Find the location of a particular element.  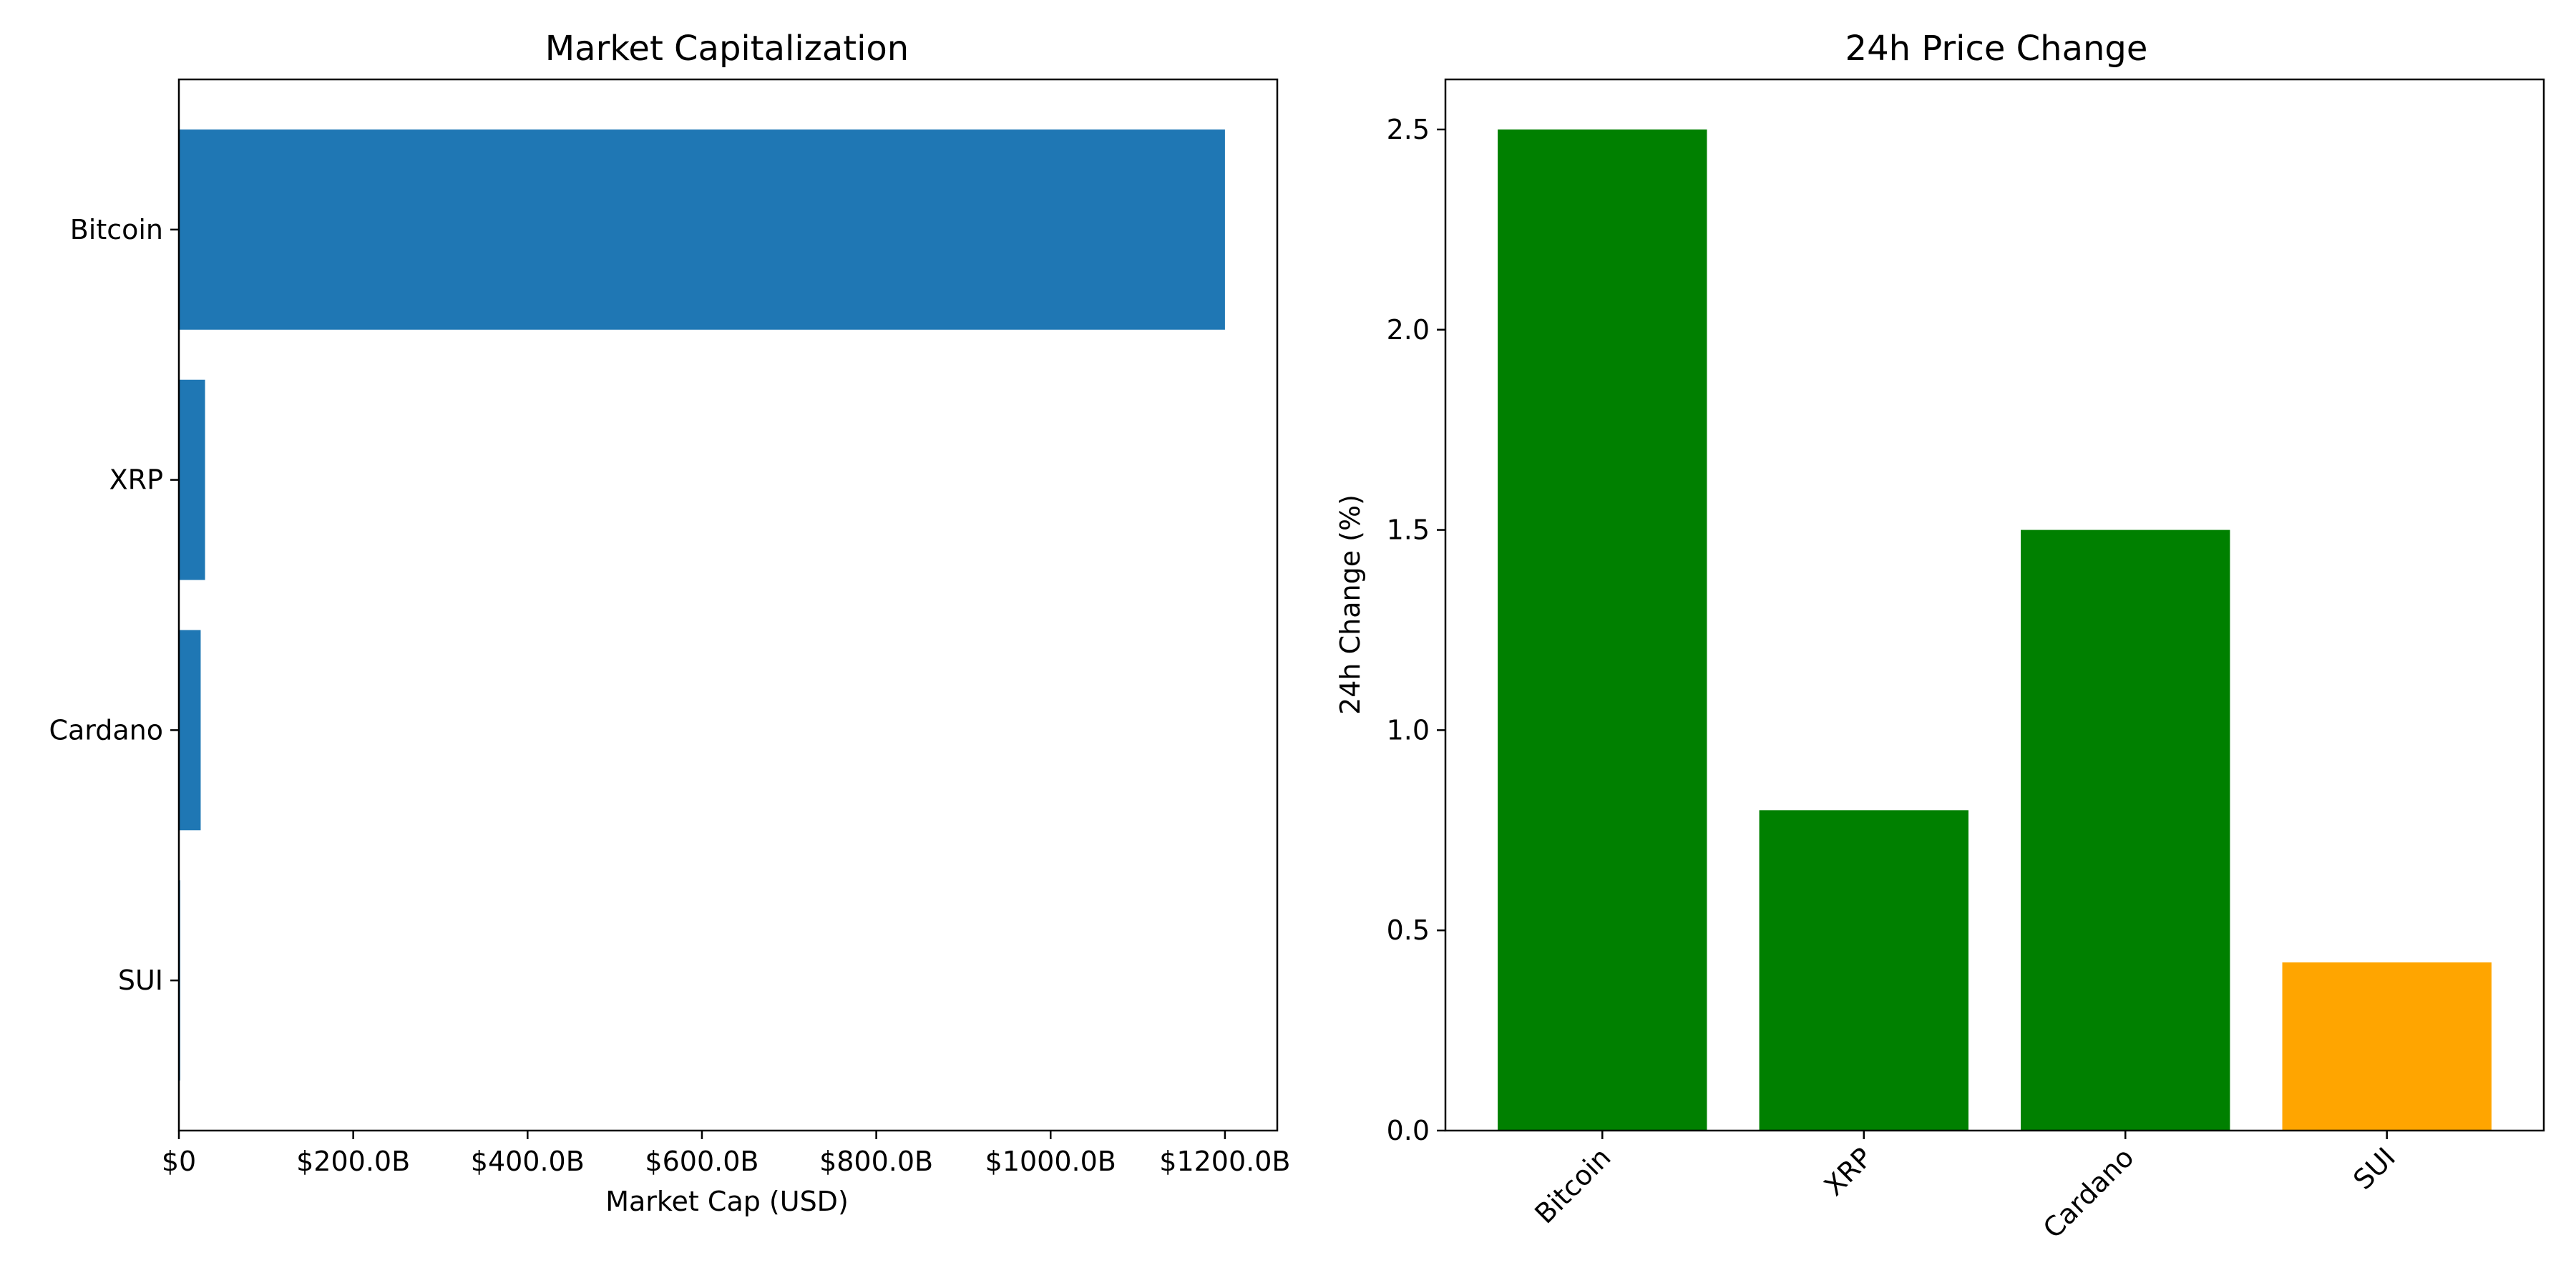

market-cap-x-tick-label: $1000.0B is located at coordinates (1050, 1161).